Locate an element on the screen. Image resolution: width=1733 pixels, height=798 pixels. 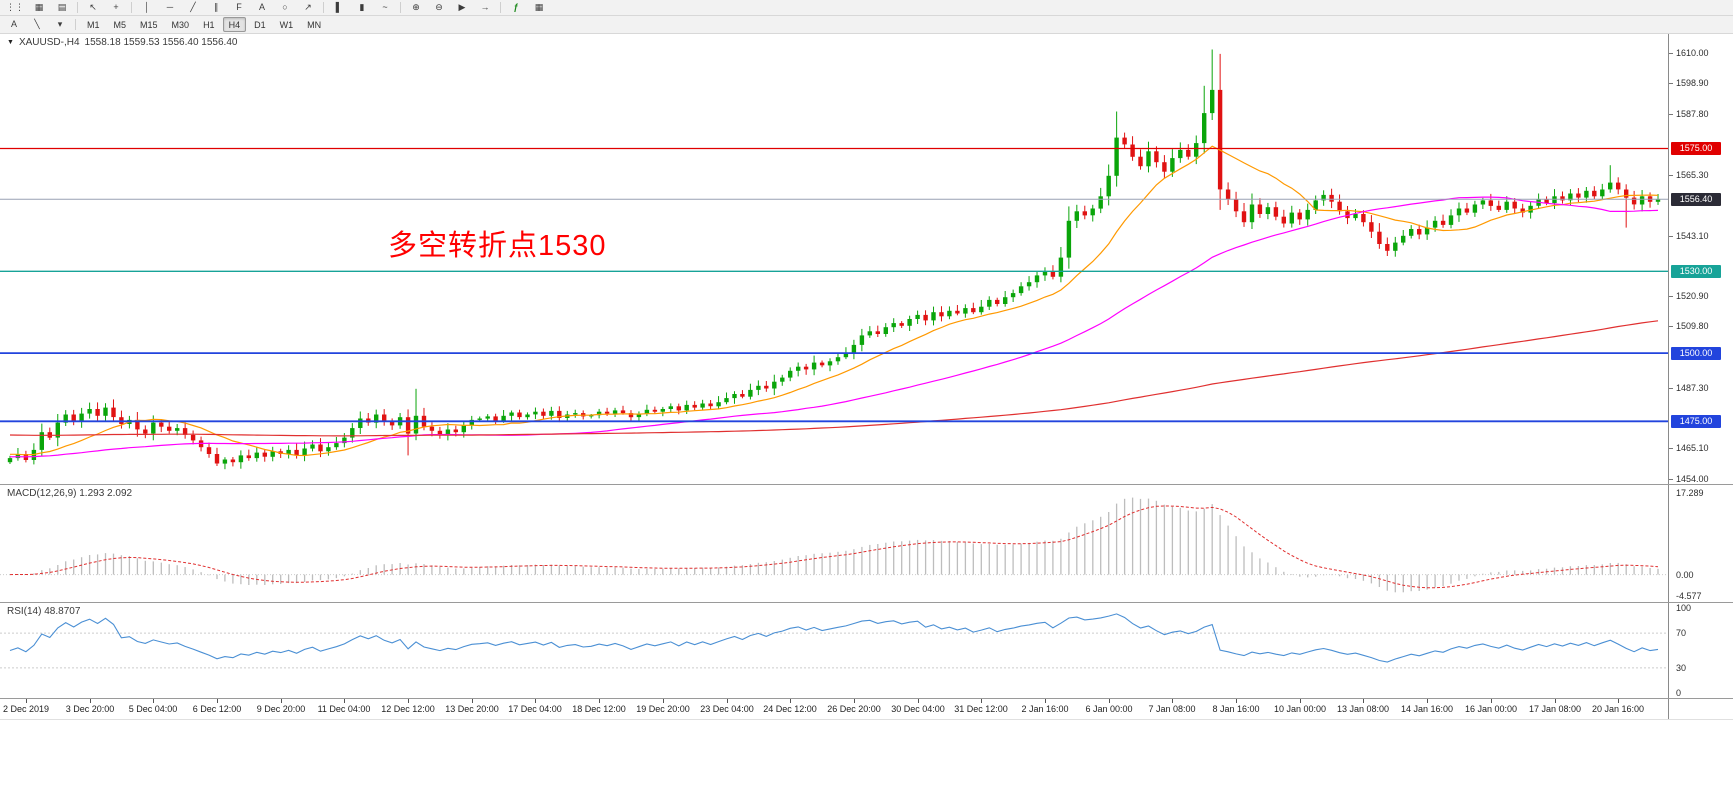
toolbar-handle-icon: ⋮⋮ is located at coordinates (15, 7).